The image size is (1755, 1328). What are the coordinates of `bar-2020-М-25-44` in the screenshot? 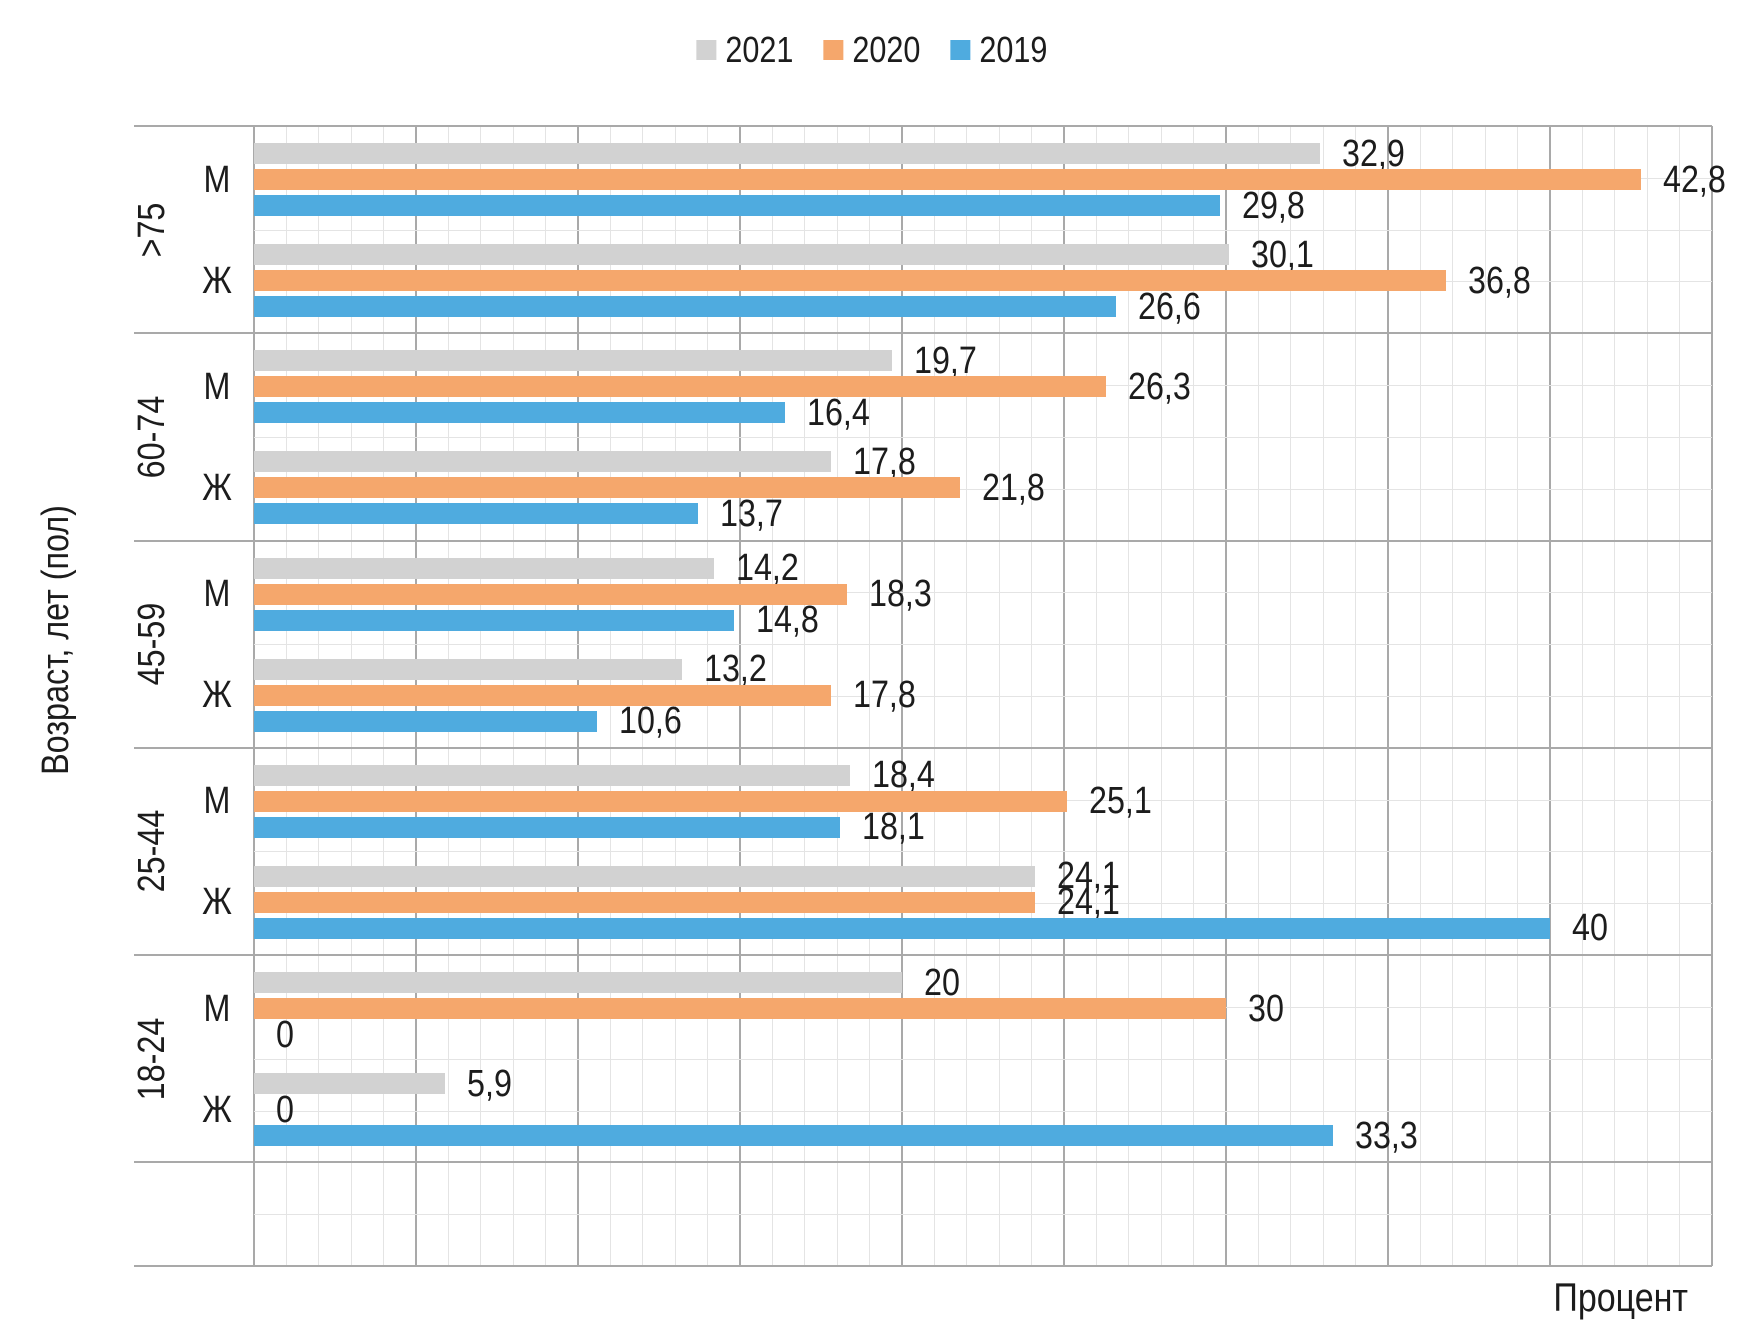 It's located at (661, 801).